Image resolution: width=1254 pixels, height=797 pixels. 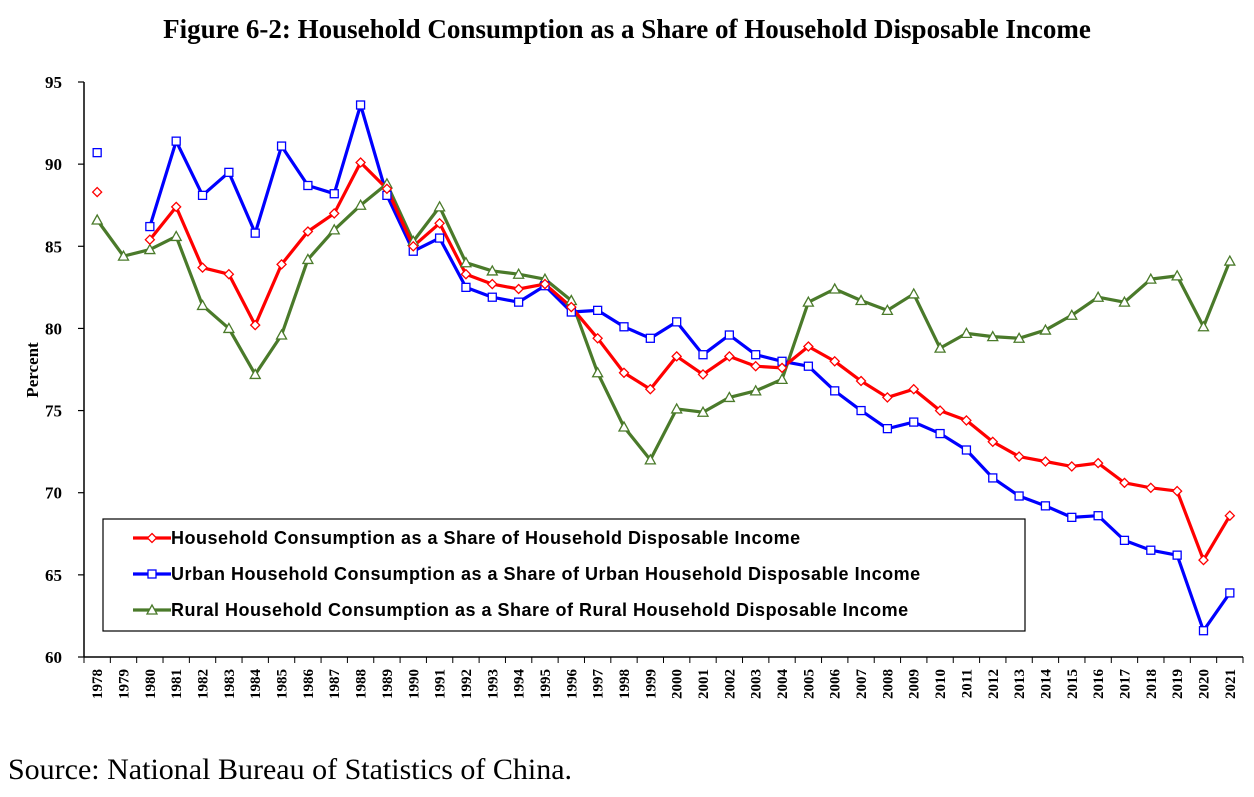 What do you see at coordinates (1204, 684) in the screenshot?
I see `x-tick-label: 2020` at bounding box center [1204, 684].